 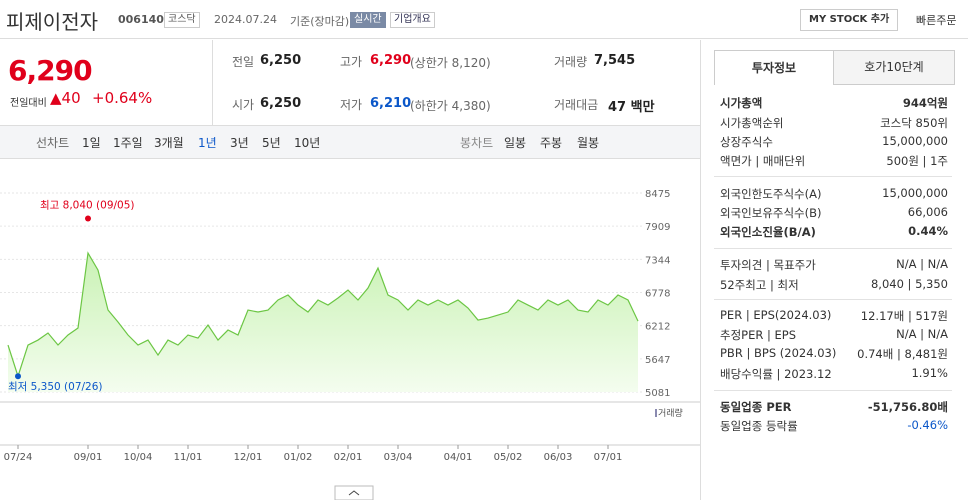 I want to click on candle-tab: 주봉, so click(x=551, y=143).